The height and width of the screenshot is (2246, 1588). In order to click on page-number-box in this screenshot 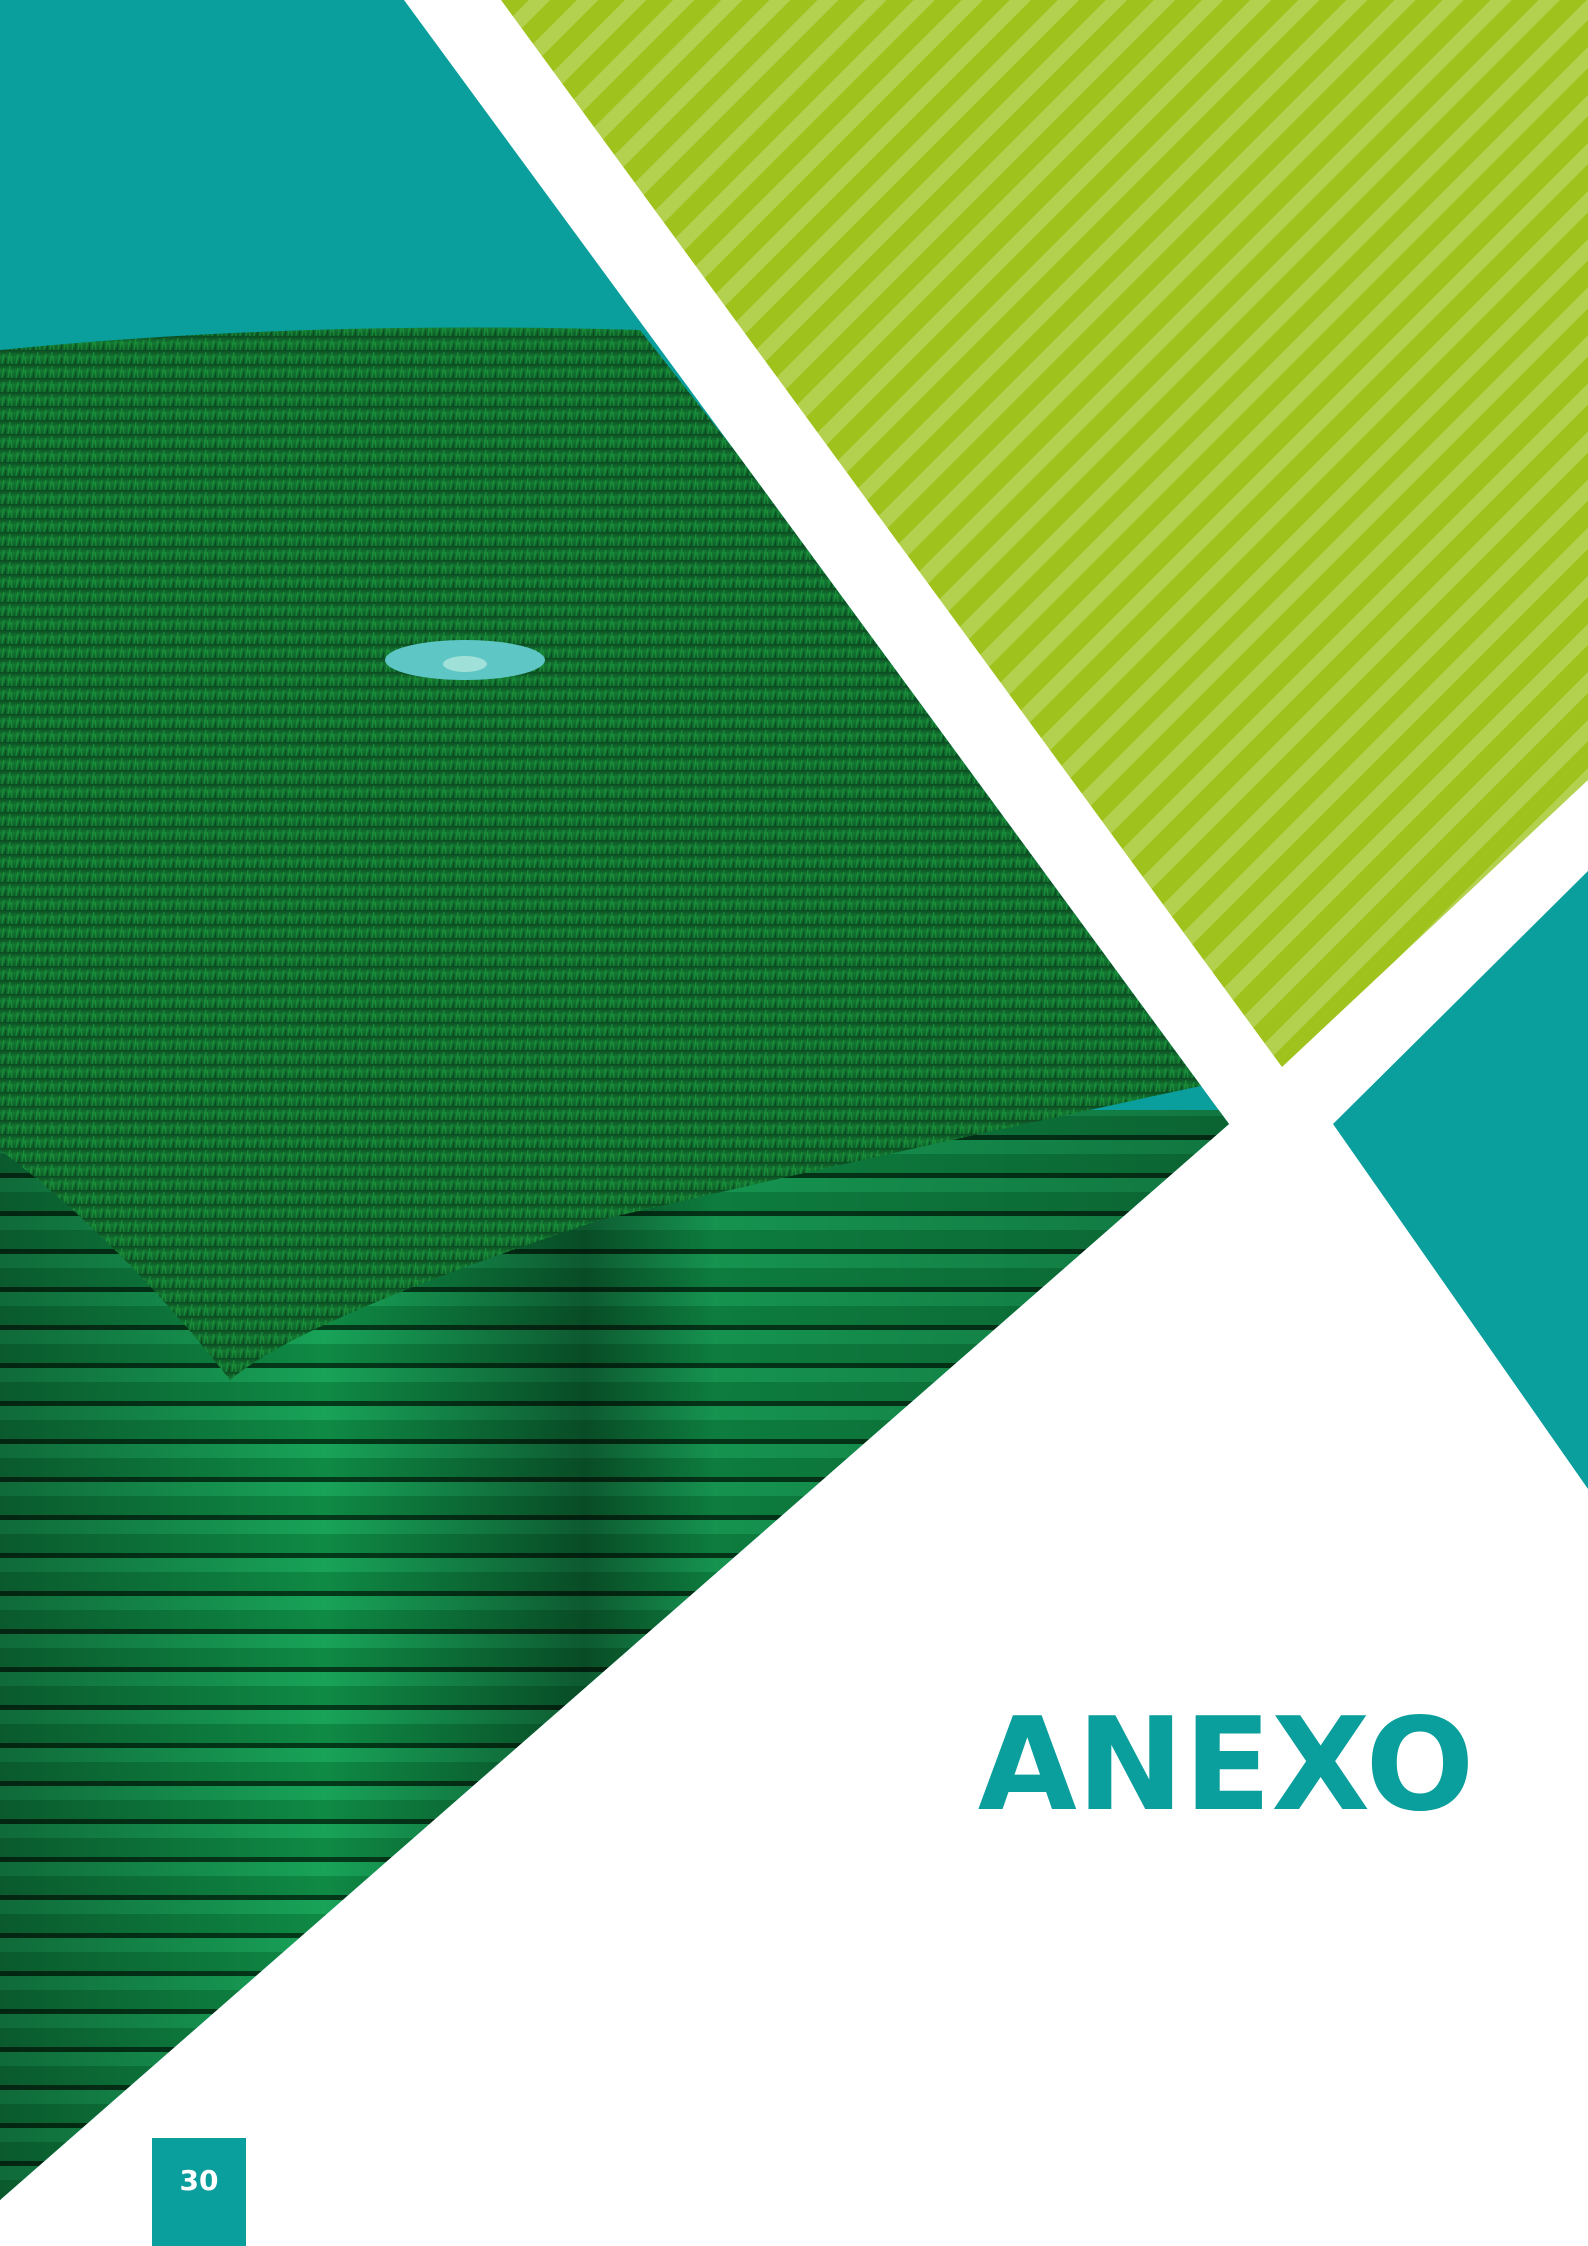, I will do `click(199, 2192)`.